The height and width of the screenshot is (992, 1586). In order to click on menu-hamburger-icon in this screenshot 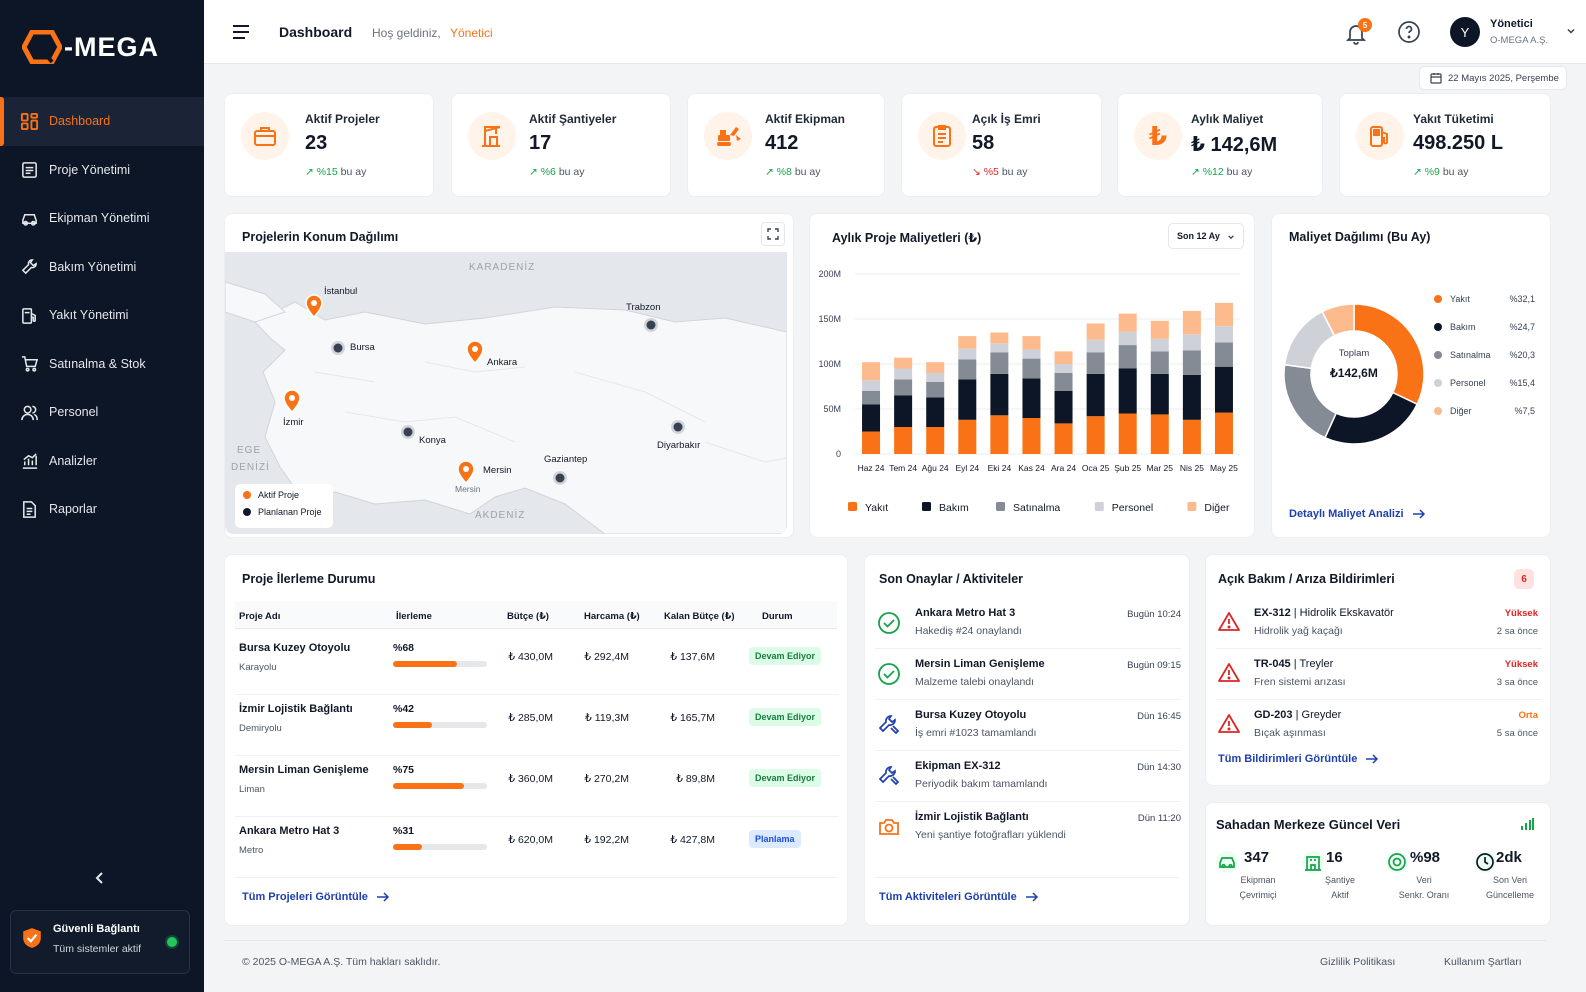, I will do `click(241, 32)`.